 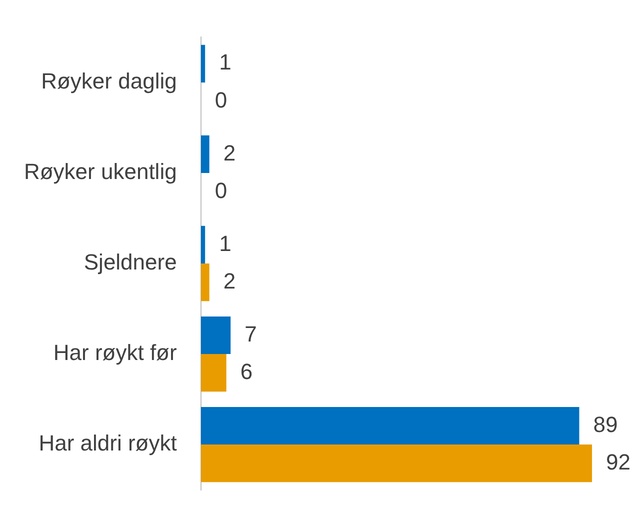 What do you see at coordinates (100, 171) in the screenshot?
I see `y-tick-label: Røyker ukentlig` at bounding box center [100, 171].